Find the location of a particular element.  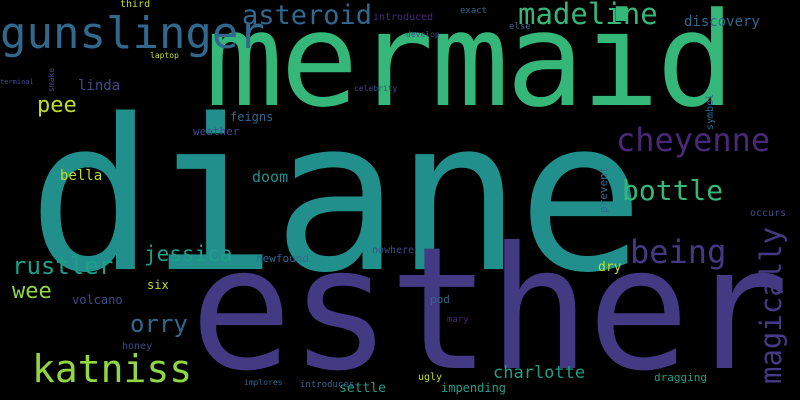

word-nowhere: nowhere is located at coordinates (393, 250).